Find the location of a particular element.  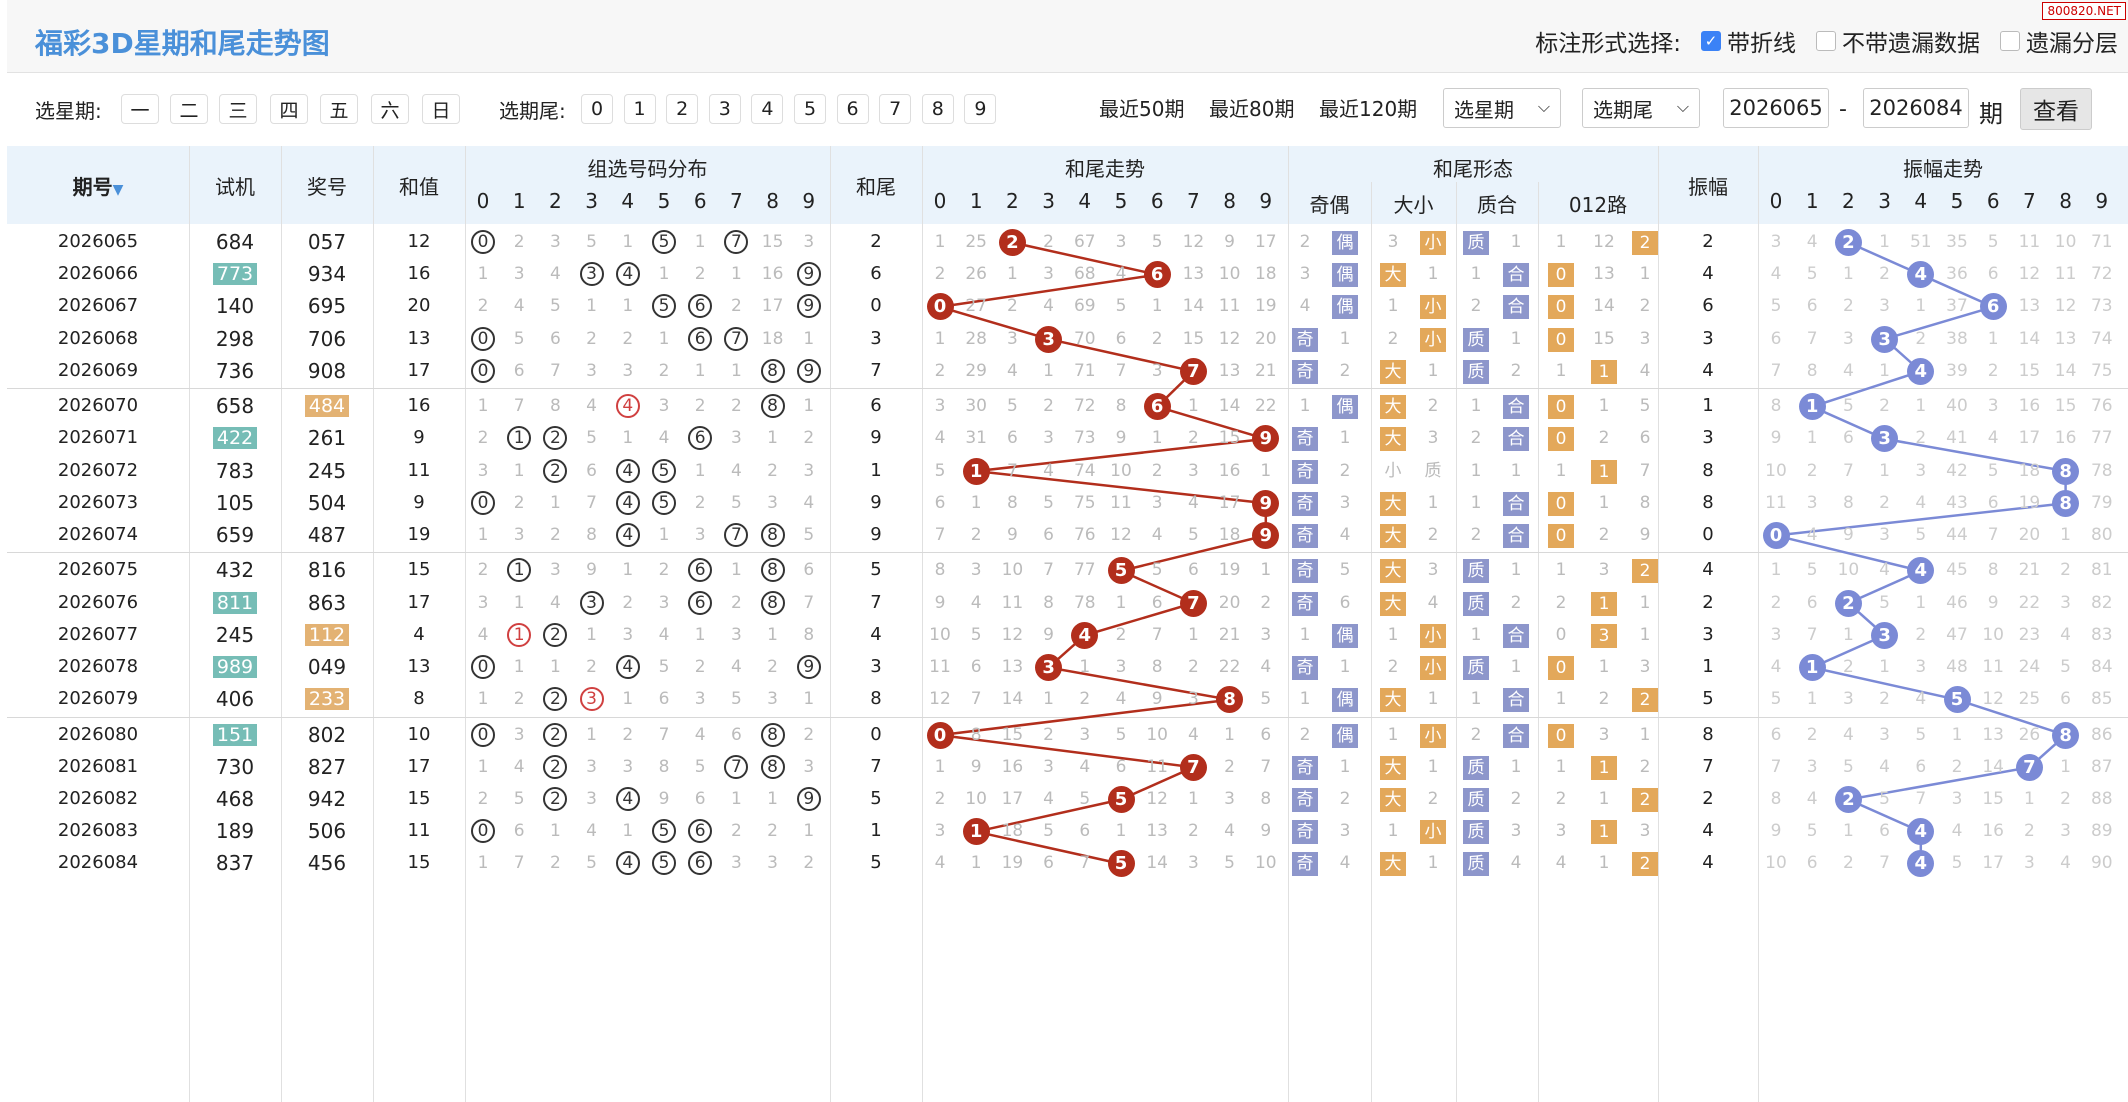

trend-missing-3: 4 is located at coordinates (1048, 306).